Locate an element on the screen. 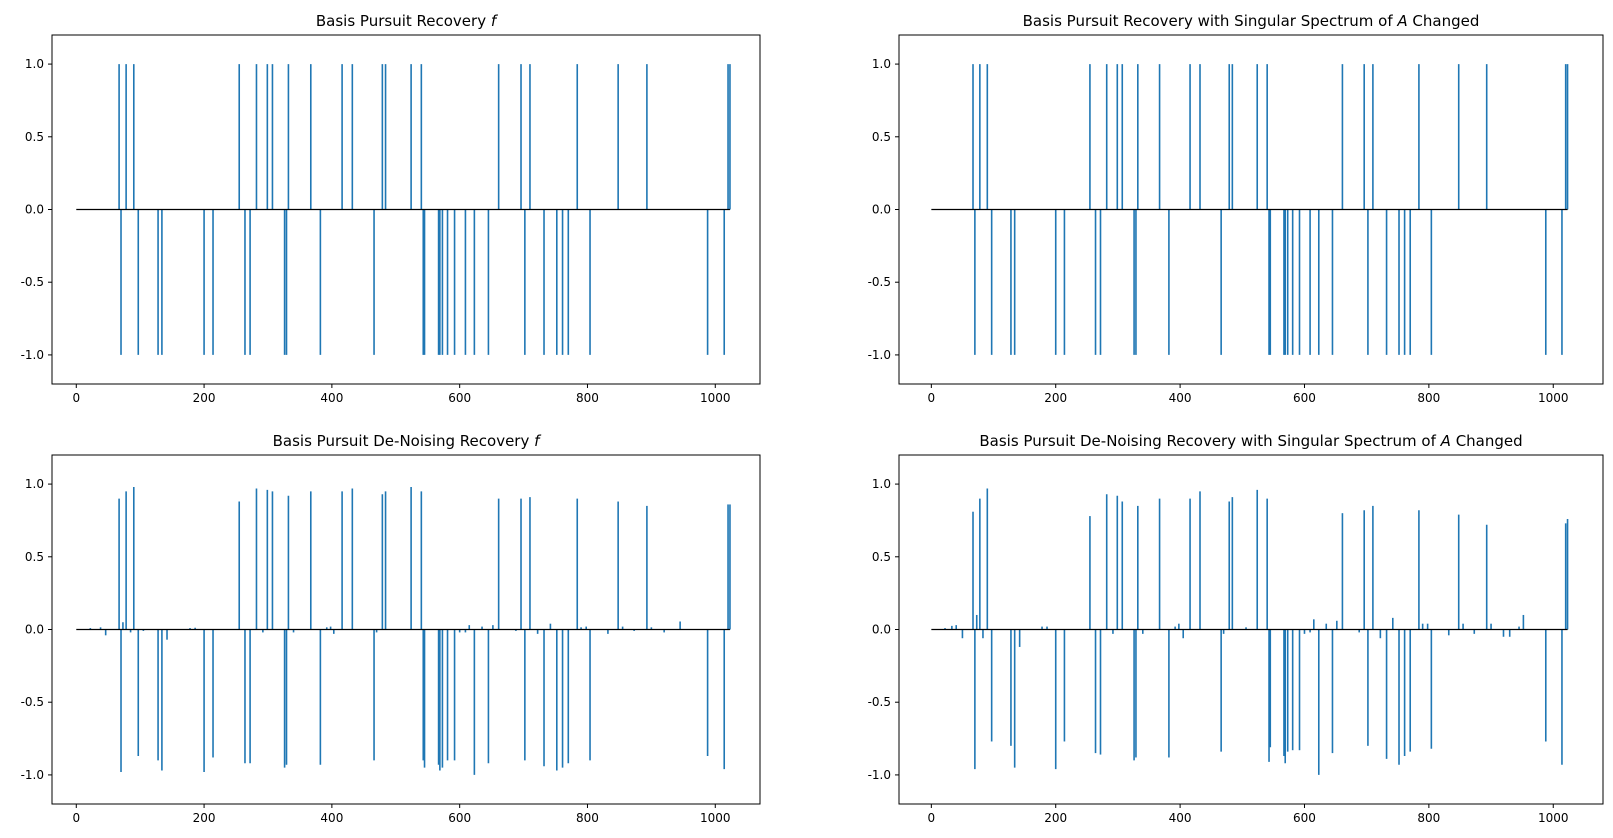 This screenshot has width=1613, height=838. chart-title-text: Basis Pursuit De-Noising Recovery is located at coordinates (404, 441).